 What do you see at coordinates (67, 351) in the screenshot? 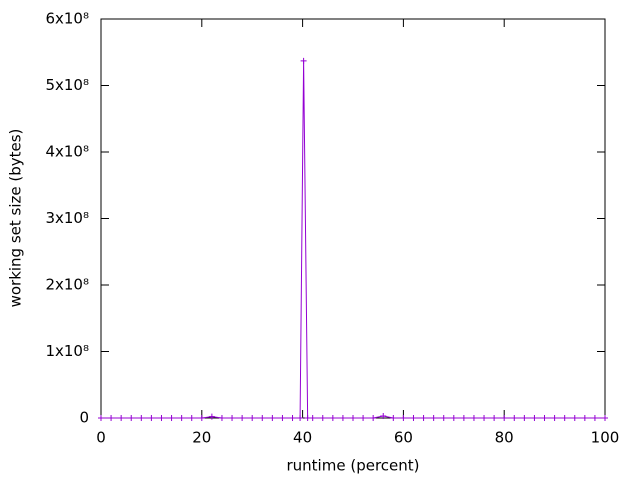
I see `y-tick-label: 1x10⁸` at bounding box center [67, 351].